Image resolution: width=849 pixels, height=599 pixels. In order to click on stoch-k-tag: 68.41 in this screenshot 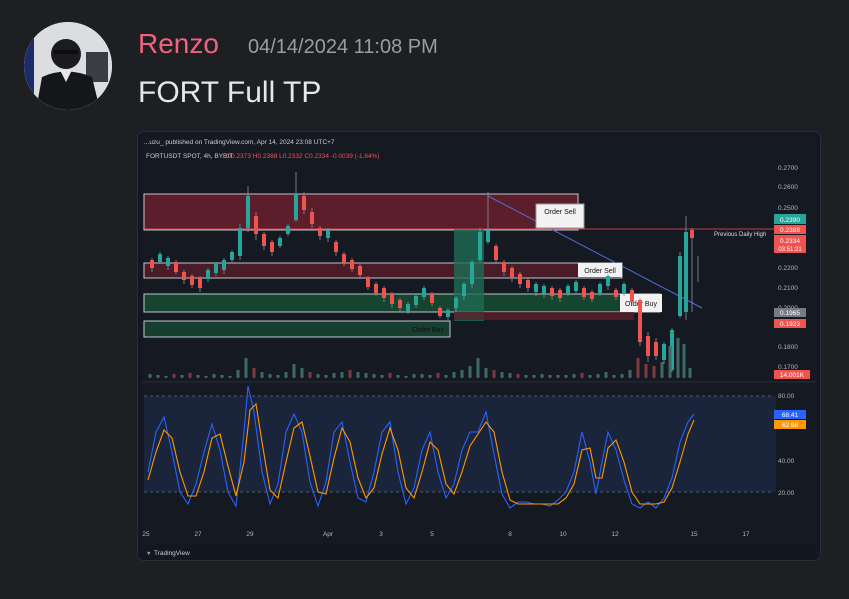, I will do `click(790, 415)`.